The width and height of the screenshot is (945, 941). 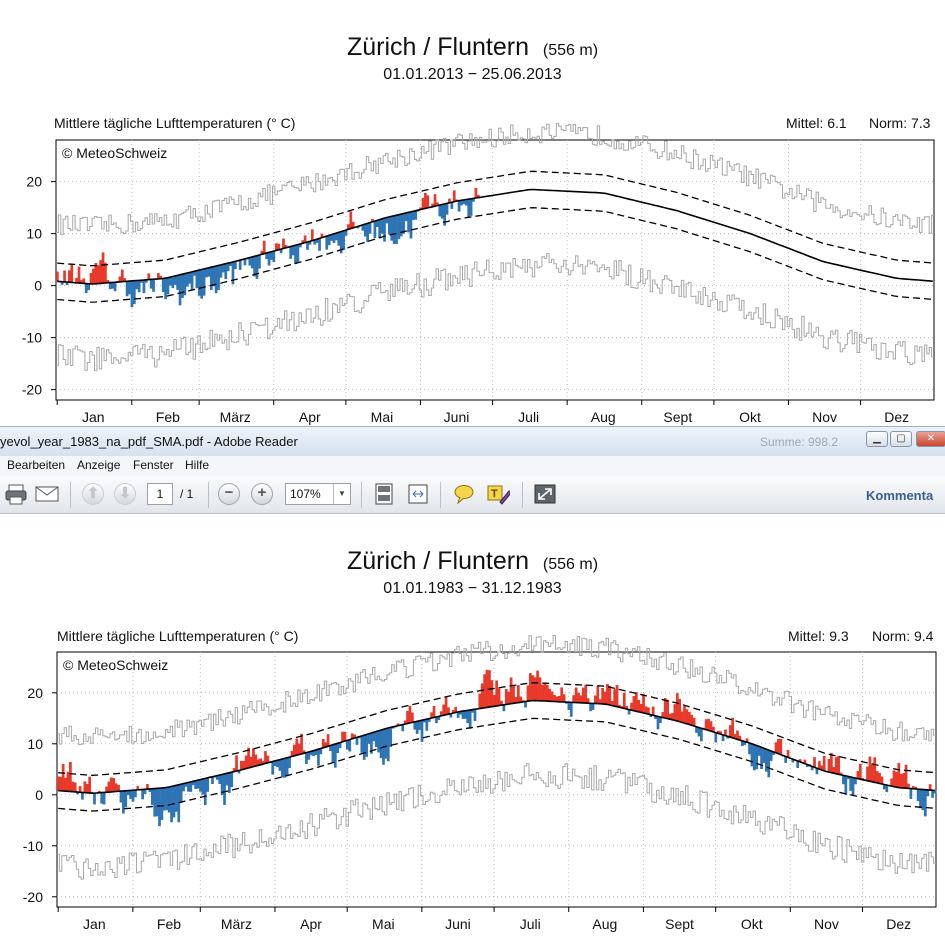 I want to click on email-icon, so click(x=47, y=494).